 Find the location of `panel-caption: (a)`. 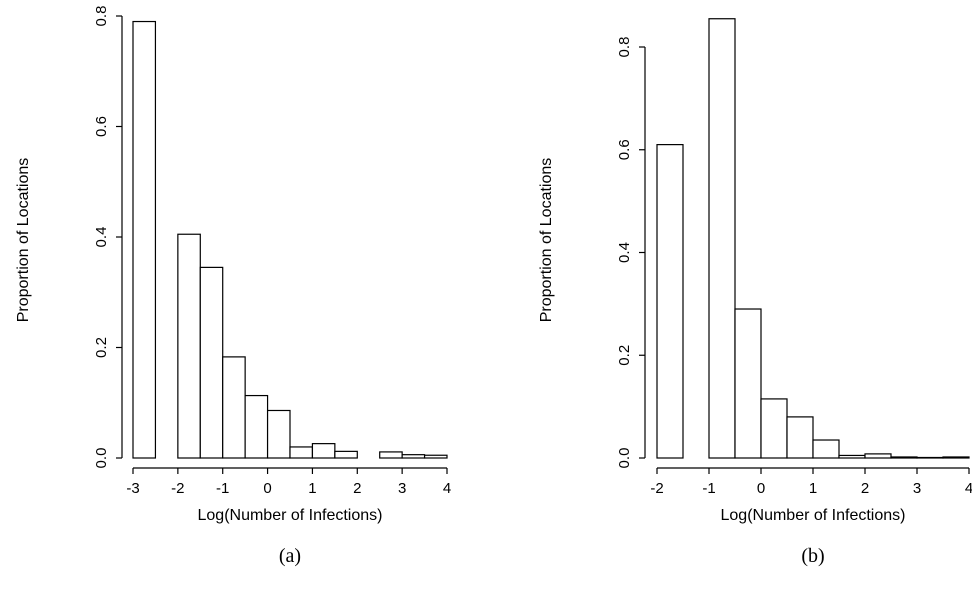

panel-caption: (a) is located at coordinates (290, 556).